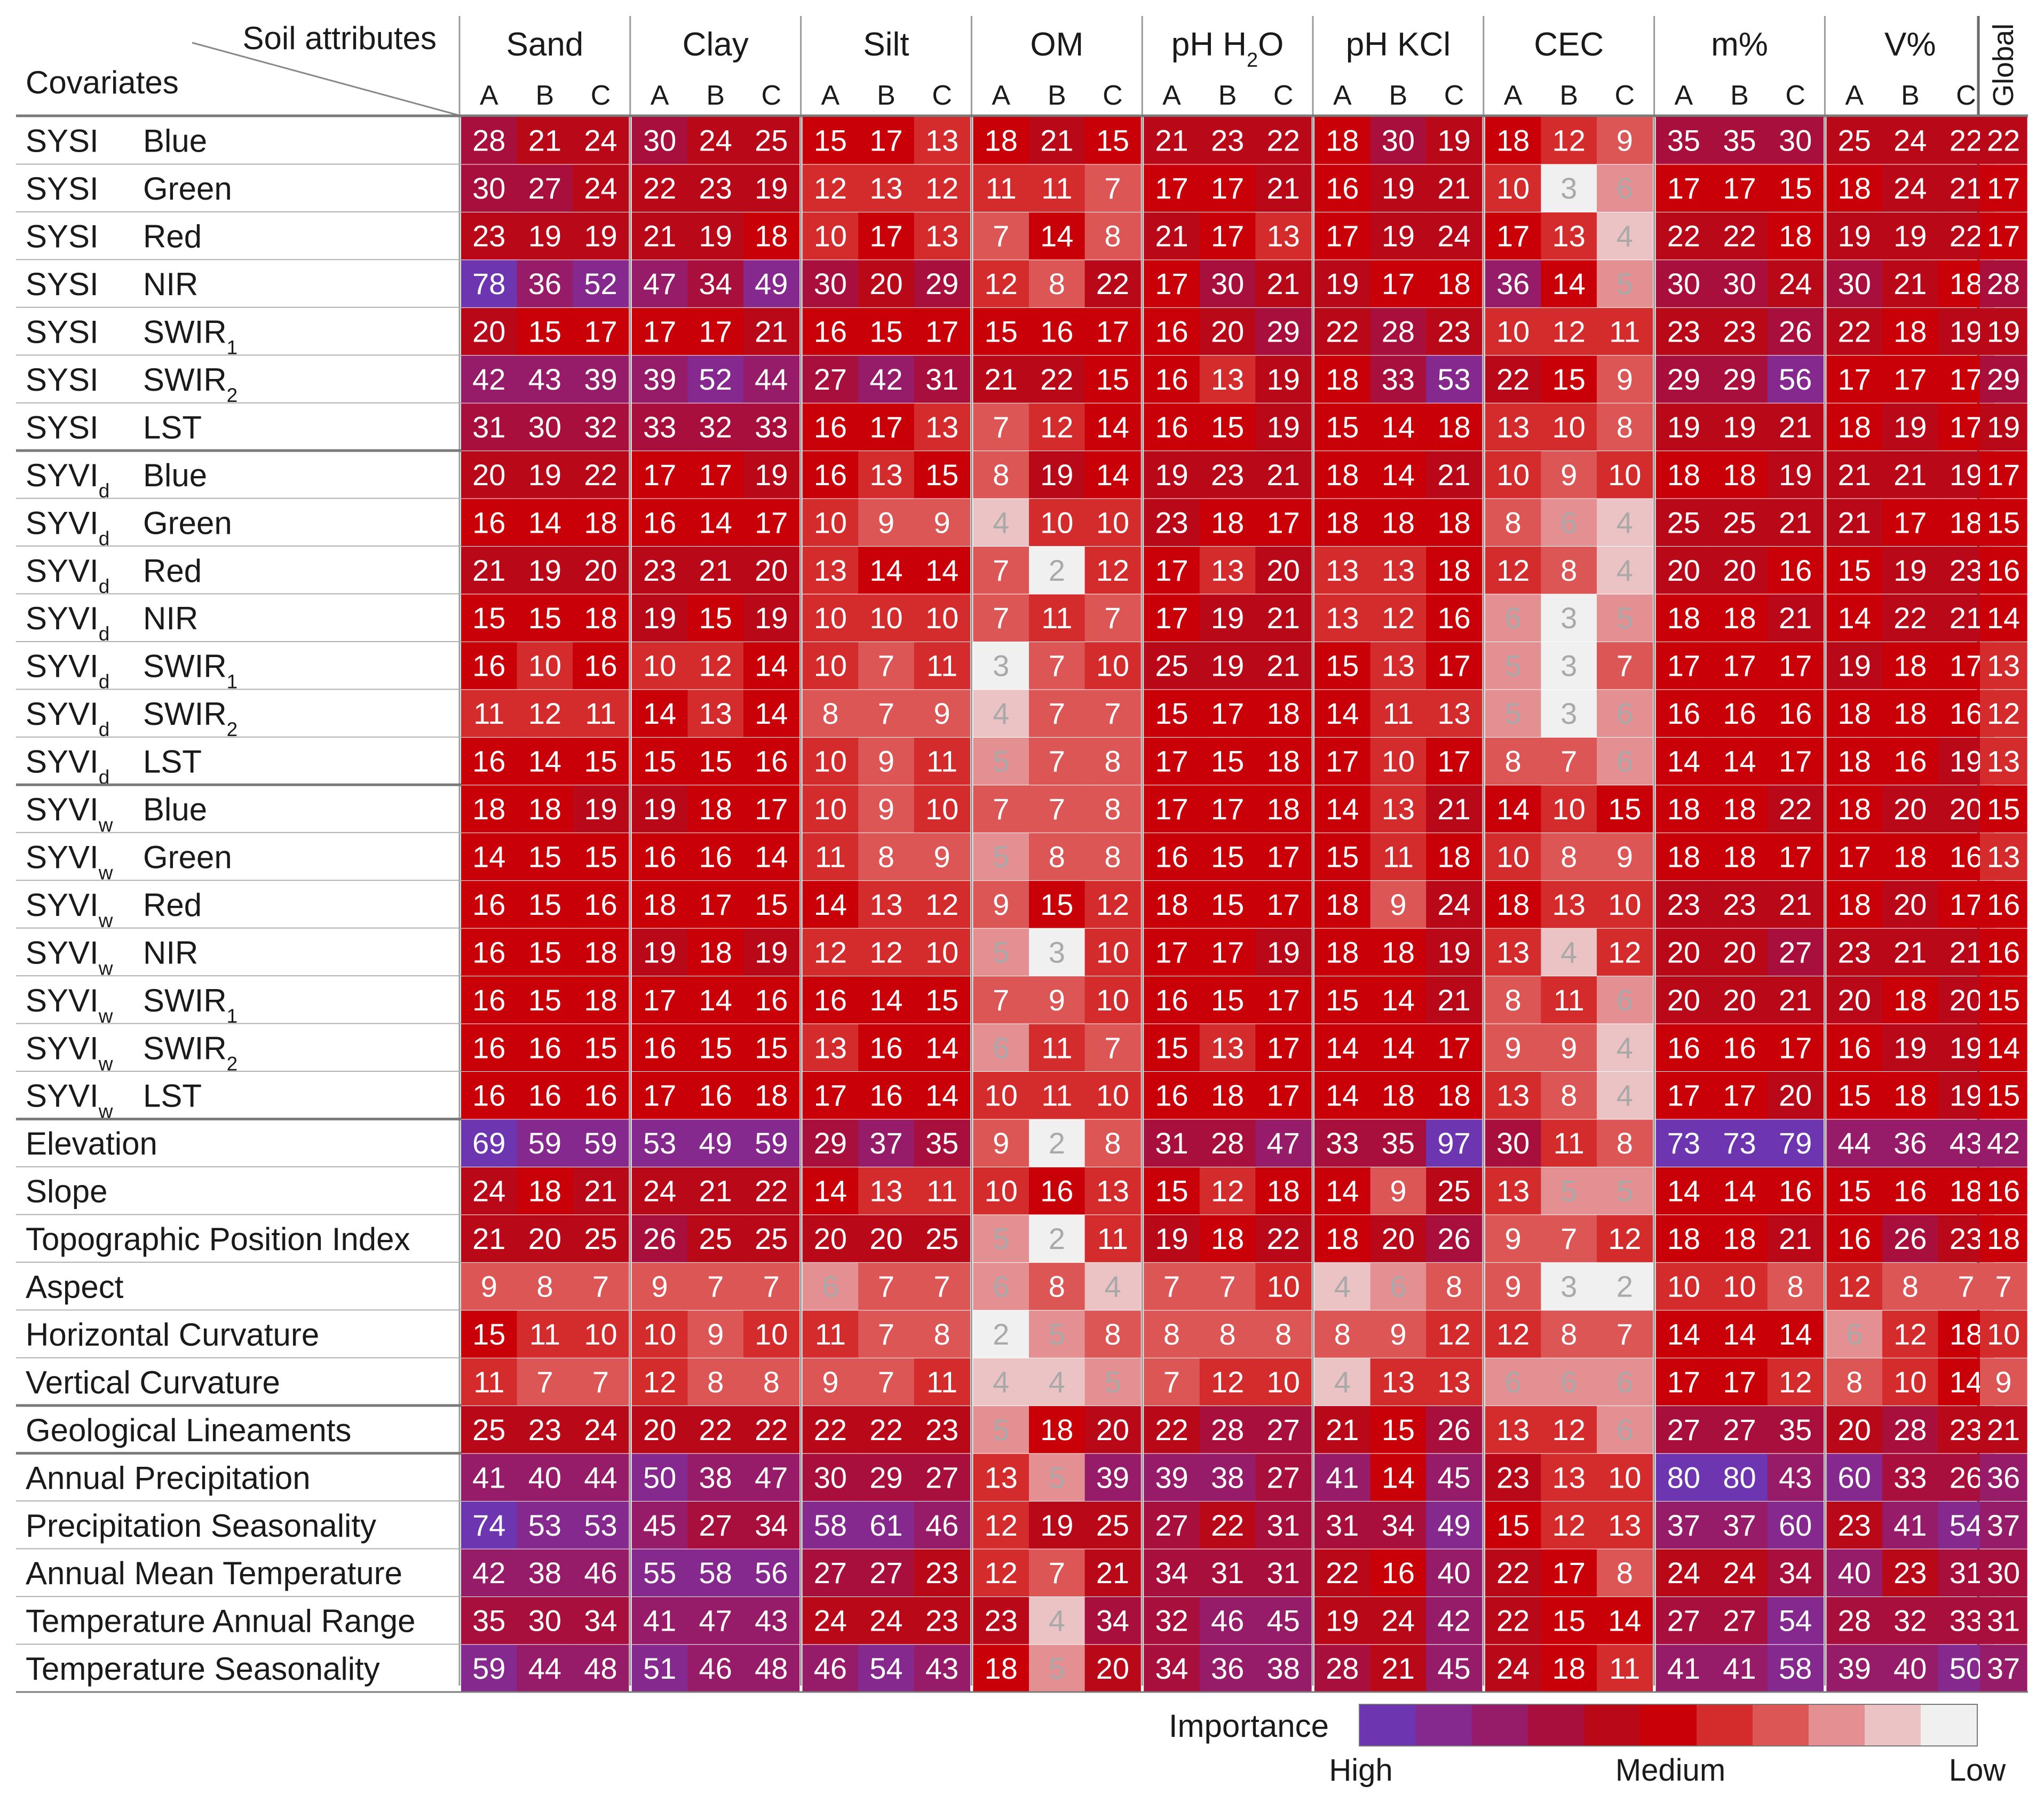  What do you see at coordinates (1284, 1573) in the screenshot?
I see `heatmap-value: 31` at bounding box center [1284, 1573].